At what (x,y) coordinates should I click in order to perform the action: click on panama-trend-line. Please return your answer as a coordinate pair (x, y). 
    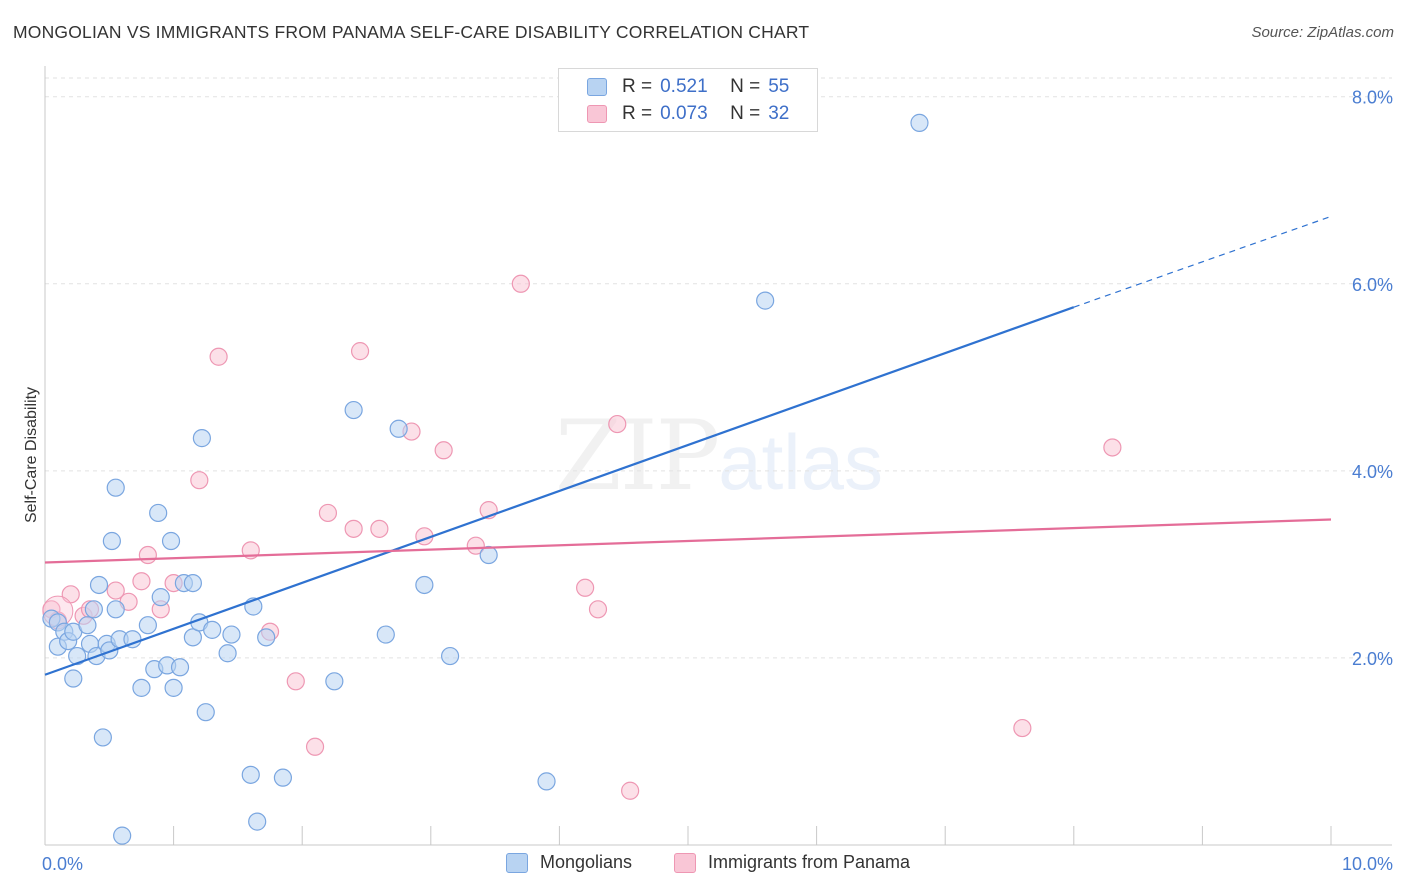
    Looking at the image, I should click on (688, 541).